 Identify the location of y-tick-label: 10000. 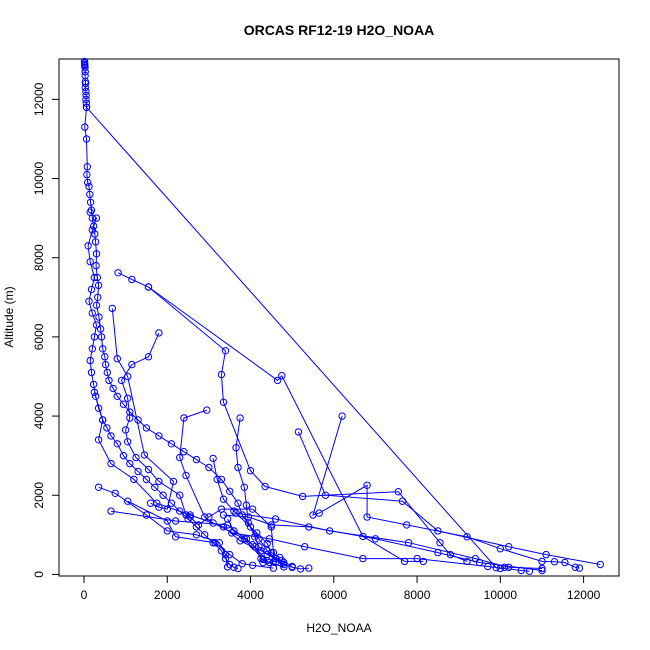
(39, 179).